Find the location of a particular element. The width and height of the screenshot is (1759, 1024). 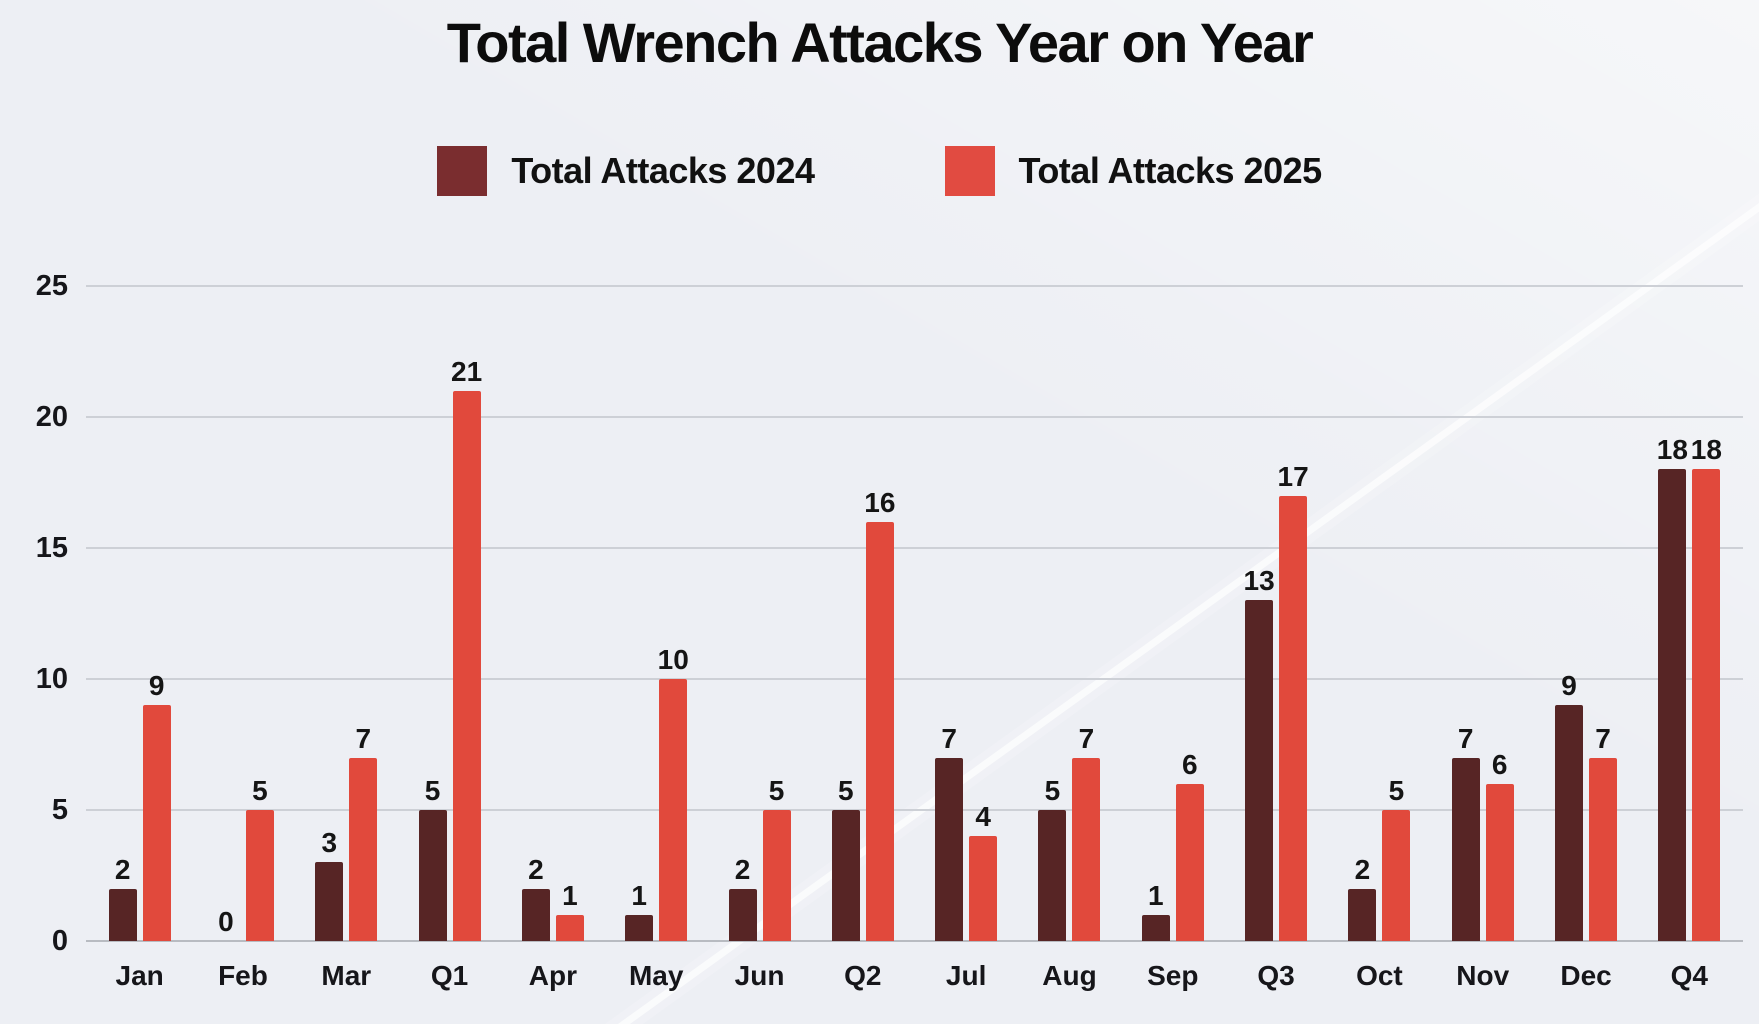

bar-value-label: 13 is located at coordinates (1259, 581).